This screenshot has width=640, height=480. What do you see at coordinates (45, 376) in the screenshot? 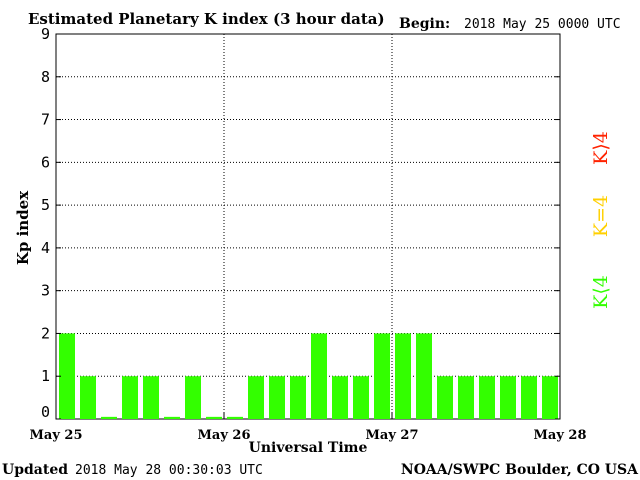
I see `y-tick-label: 1` at bounding box center [45, 376].